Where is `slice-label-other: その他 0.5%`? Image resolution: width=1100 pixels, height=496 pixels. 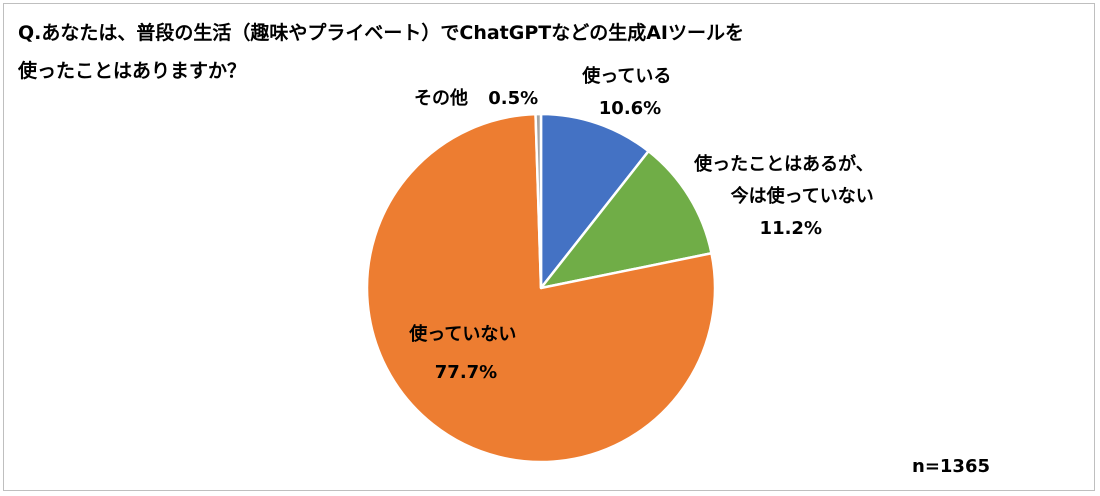 slice-label-other: その他 0.5% is located at coordinates (476, 98).